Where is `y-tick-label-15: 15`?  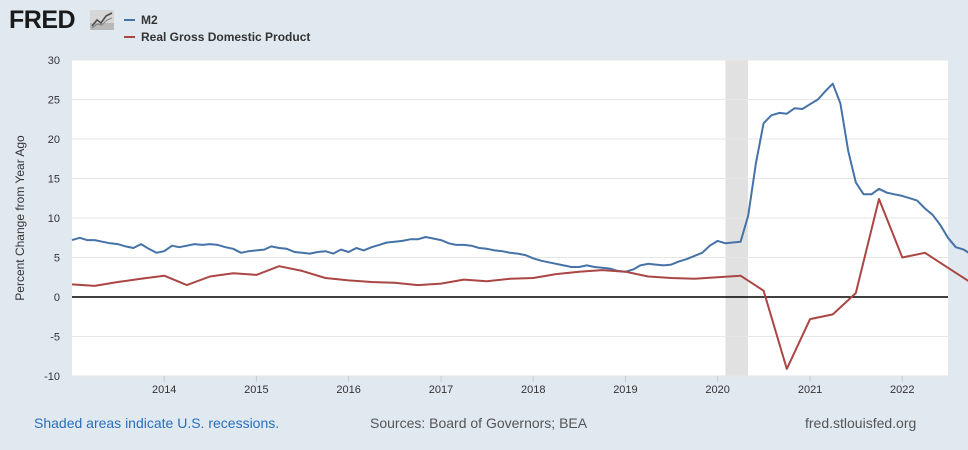
y-tick-label-15: 15 is located at coordinates (54, 180).